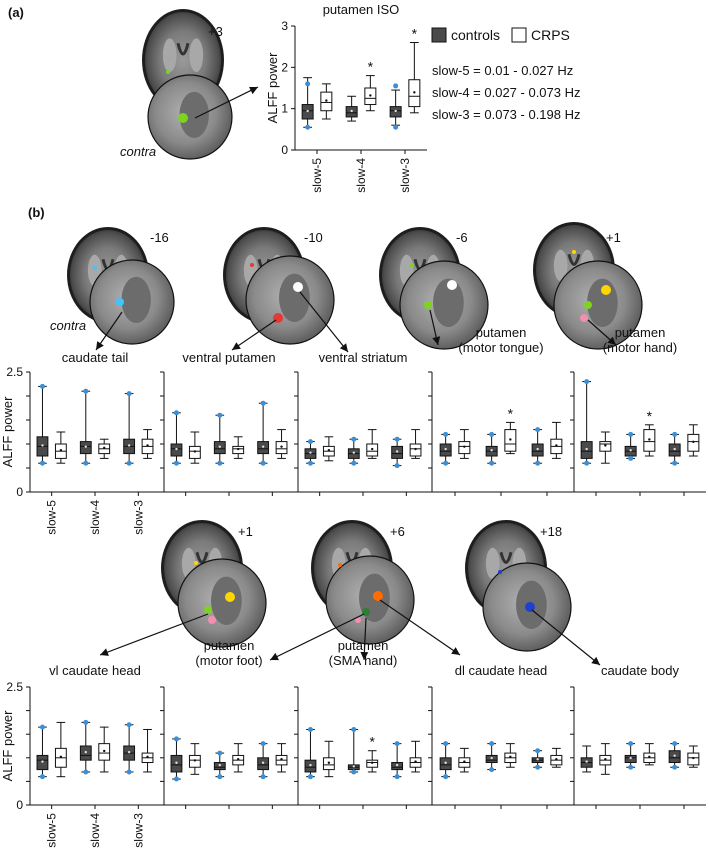 Image resolution: width=709 pixels, height=860 pixels. Describe the element at coordinates (14, 687) in the screenshot. I see `y-tick-label: 2.5` at that location.